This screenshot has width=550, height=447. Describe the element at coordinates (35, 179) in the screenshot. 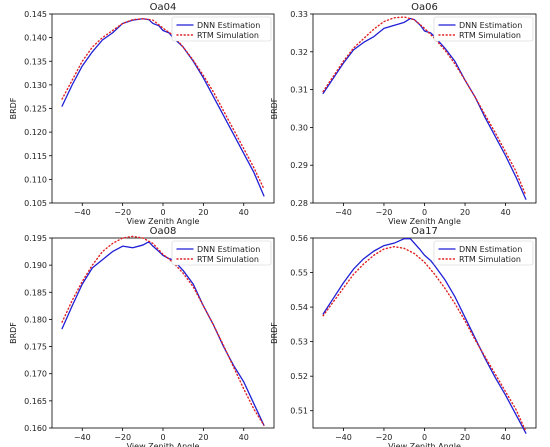

I see `y-tick-label: 0.110` at that location.